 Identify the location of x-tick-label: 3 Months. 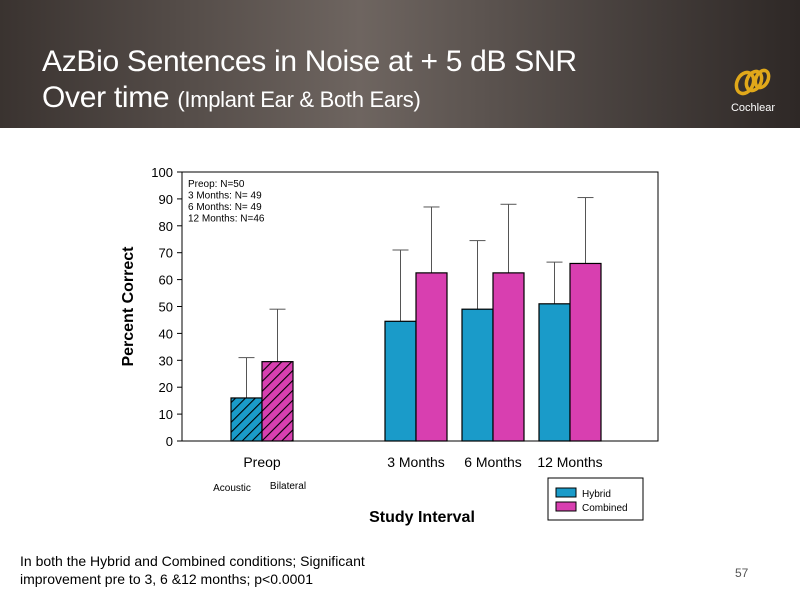
(416, 462).